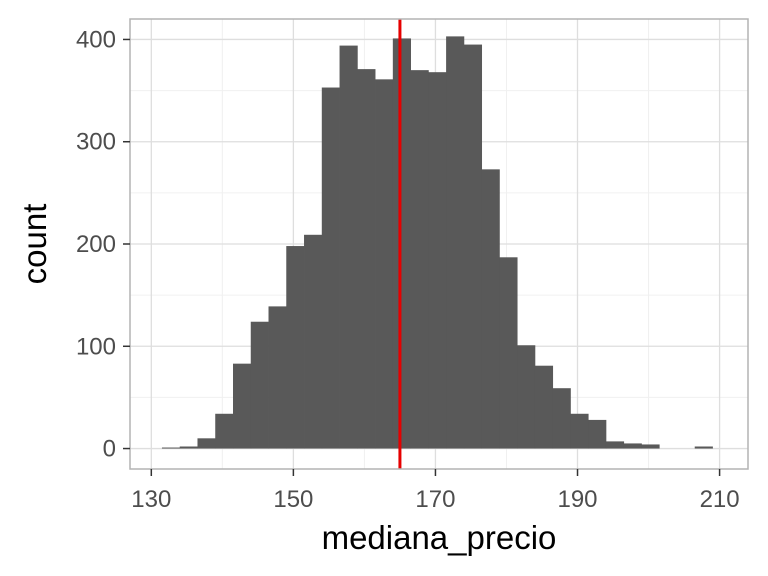 This screenshot has width=768, height=576. Describe the element at coordinates (96, 39) in the screenshot. I see `y-tick-label: 400` at that location.